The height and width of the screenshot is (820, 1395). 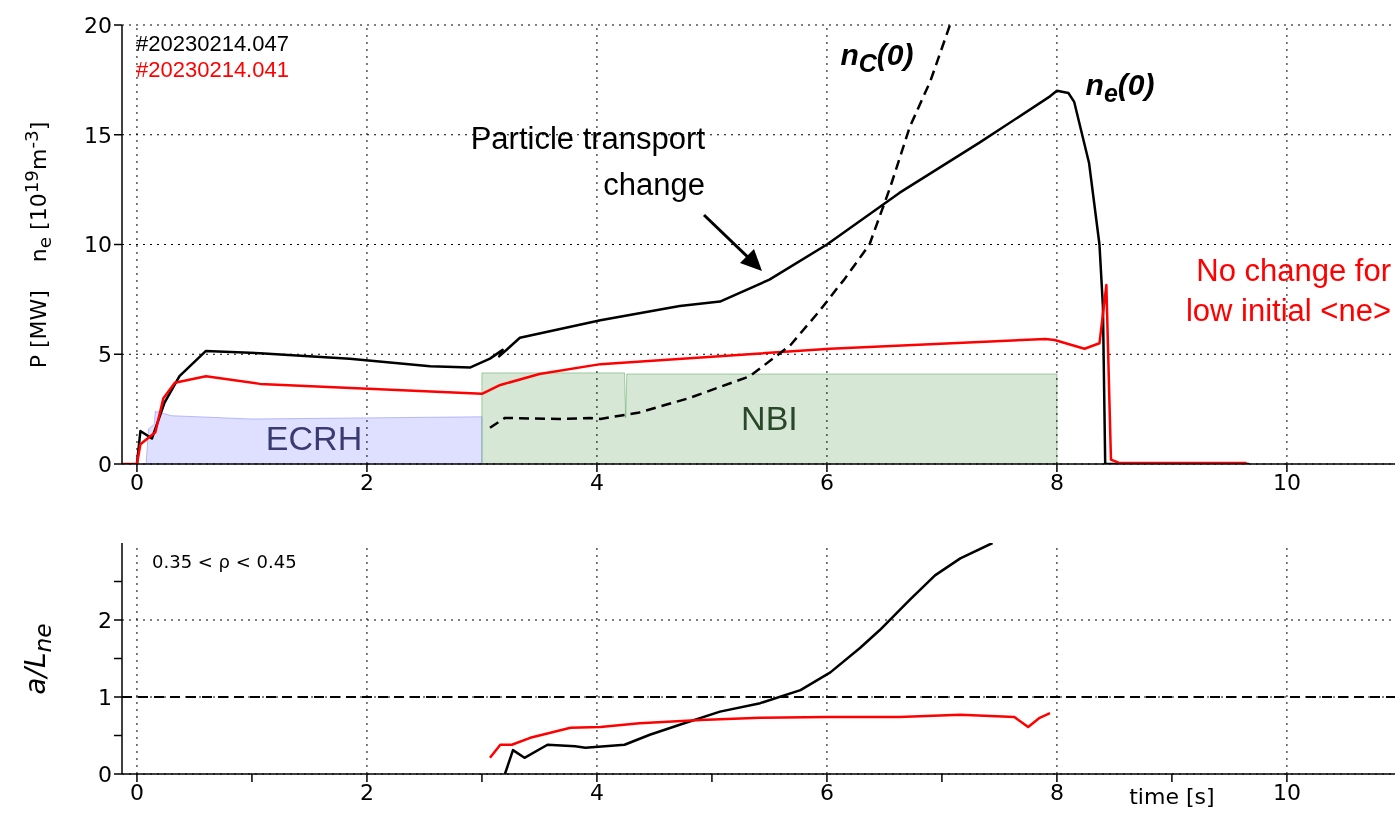 I want to click on annotation: n$_{e}$(0), so click(x=1120, y=88).